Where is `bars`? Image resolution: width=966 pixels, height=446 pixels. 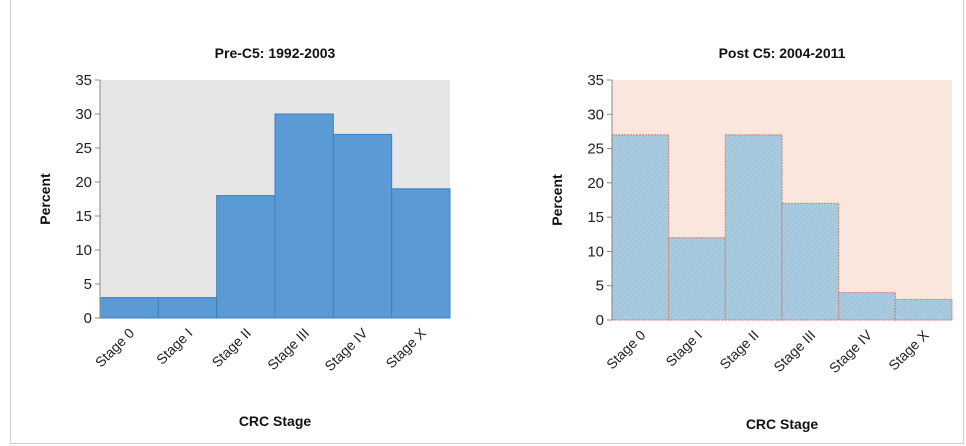
bars is located at coordinates (782, 227).